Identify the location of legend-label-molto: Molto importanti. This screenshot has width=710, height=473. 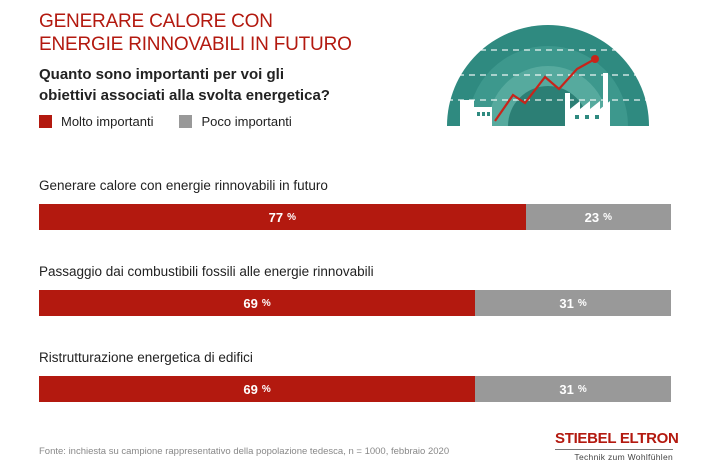
(107, 121).